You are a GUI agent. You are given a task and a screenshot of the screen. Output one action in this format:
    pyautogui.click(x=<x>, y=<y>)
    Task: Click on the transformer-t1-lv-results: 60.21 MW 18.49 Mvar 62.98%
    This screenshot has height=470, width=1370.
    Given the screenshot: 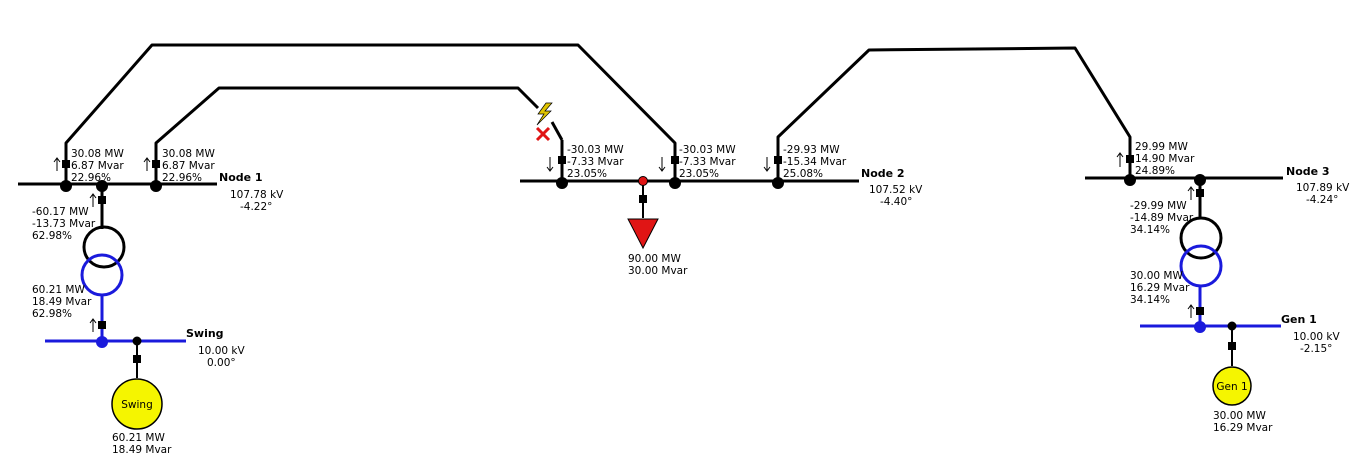 What is the action you would take?
    pyautogui.click(x=62, y=302)
    